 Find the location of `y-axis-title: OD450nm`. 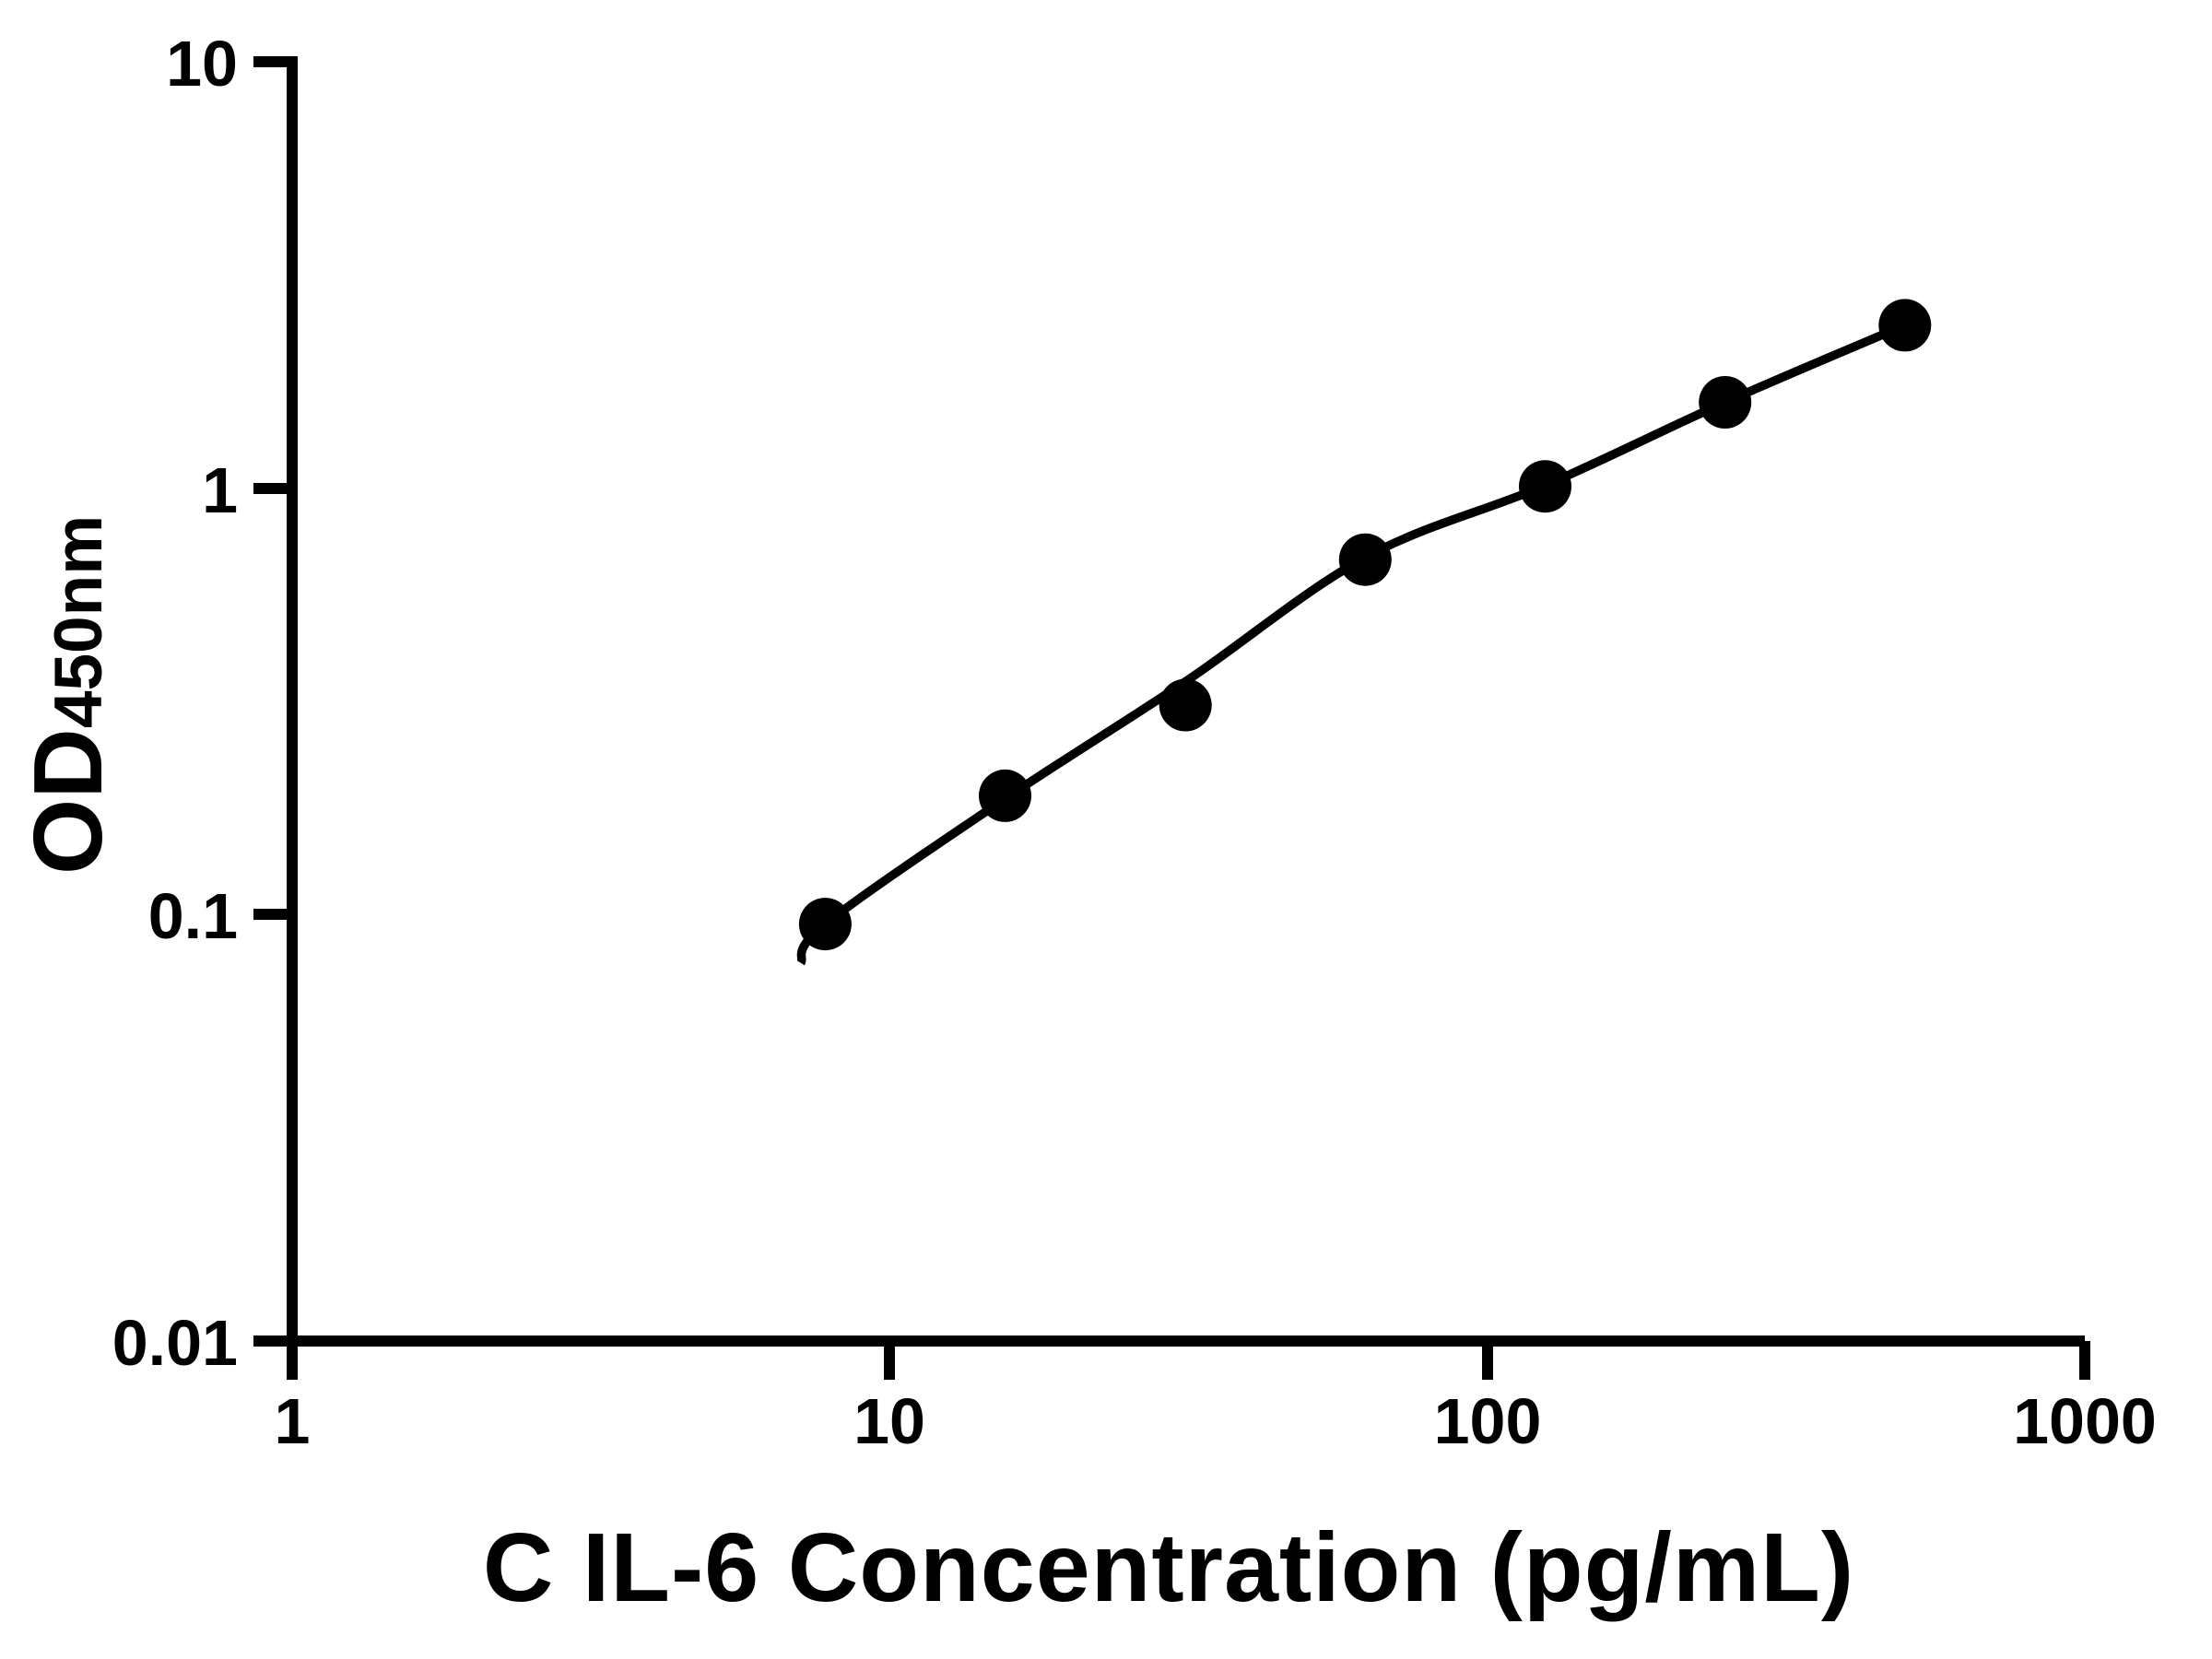

y-axis-title: OD450nm is located at coordinates (68, 695).